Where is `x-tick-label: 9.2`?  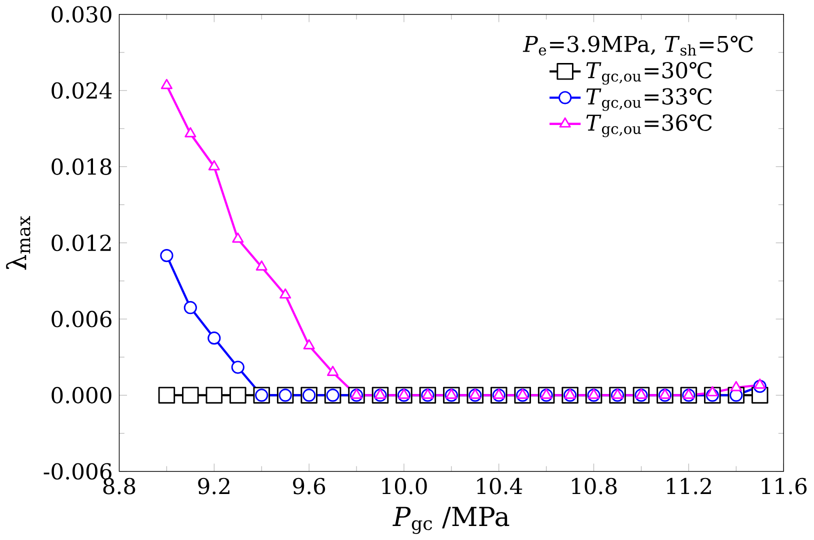 x-tick-label: 9.2 is located at coordinates (214, 486).